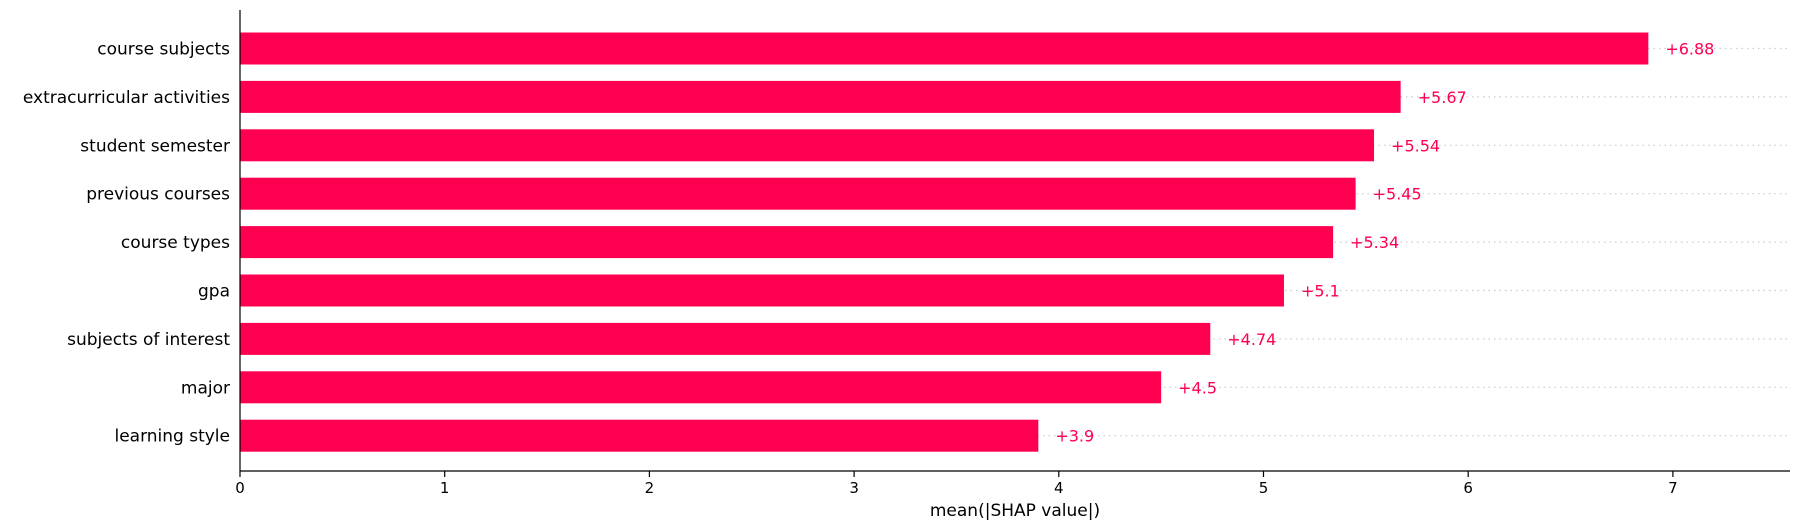 Image resolution: width=1799 pixels, height=530 pixels. What do you see at coordinates (445, 488) in the screenshot?
I see `x-tick-label: 1` at bounding box center [445, 488].